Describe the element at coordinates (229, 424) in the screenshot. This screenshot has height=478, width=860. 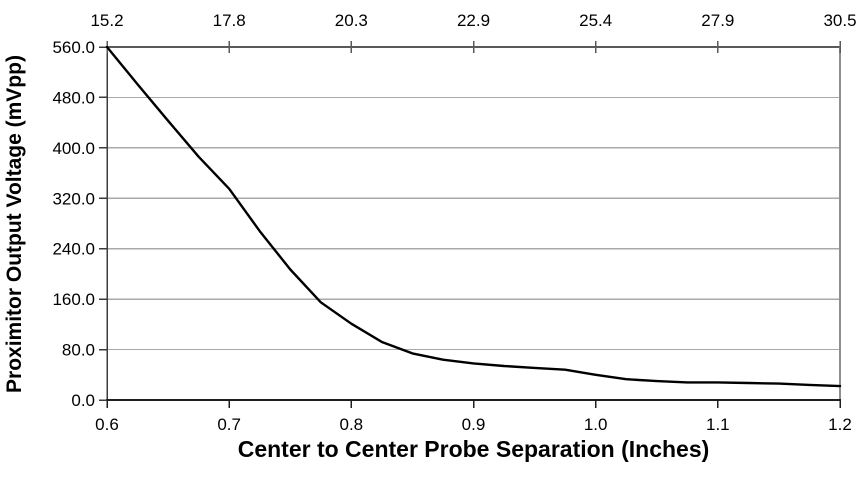
I see `x-tick-label: 0.7` at that location.